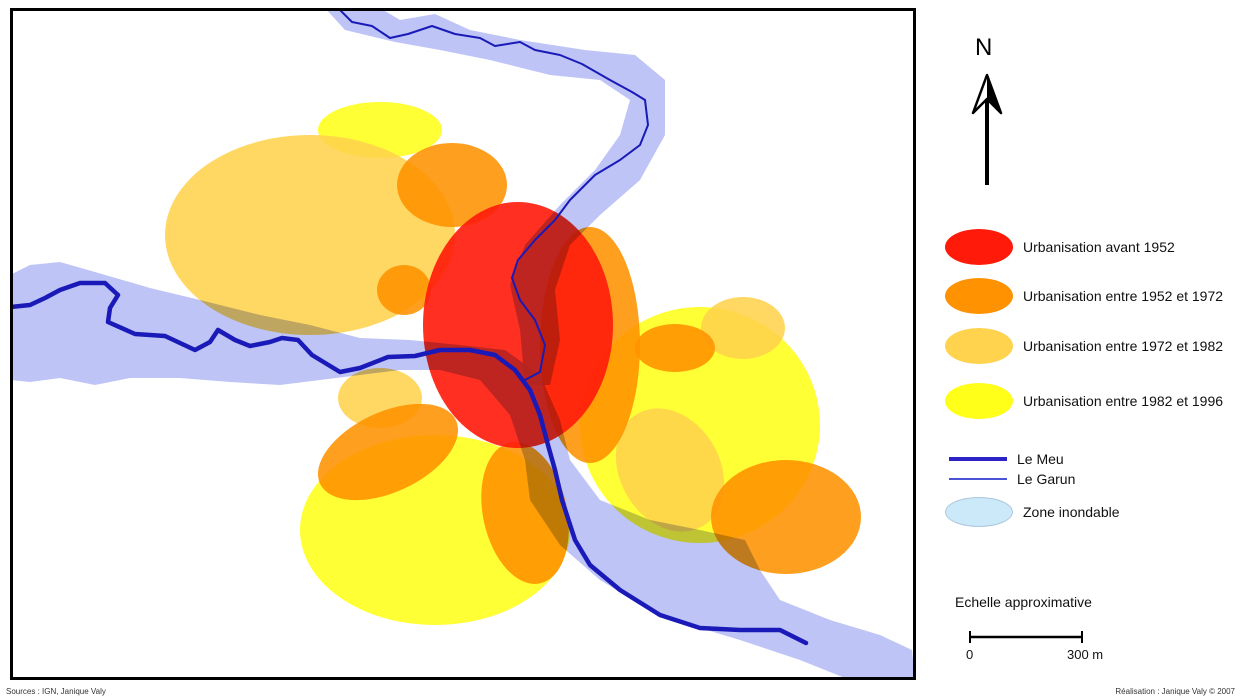 This screenshot has width=1241, height=700. What do you see at coordinates (743, 328) in the screenshot?
I see `zone-1972-1982-east-small` at bounding box center [743, 328].